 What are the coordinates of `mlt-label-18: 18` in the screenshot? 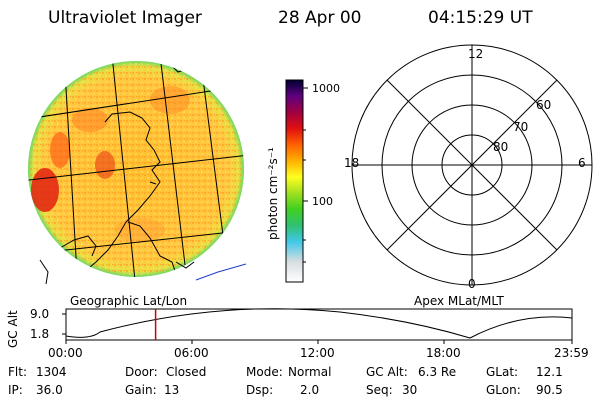 It's located at (352, 163).